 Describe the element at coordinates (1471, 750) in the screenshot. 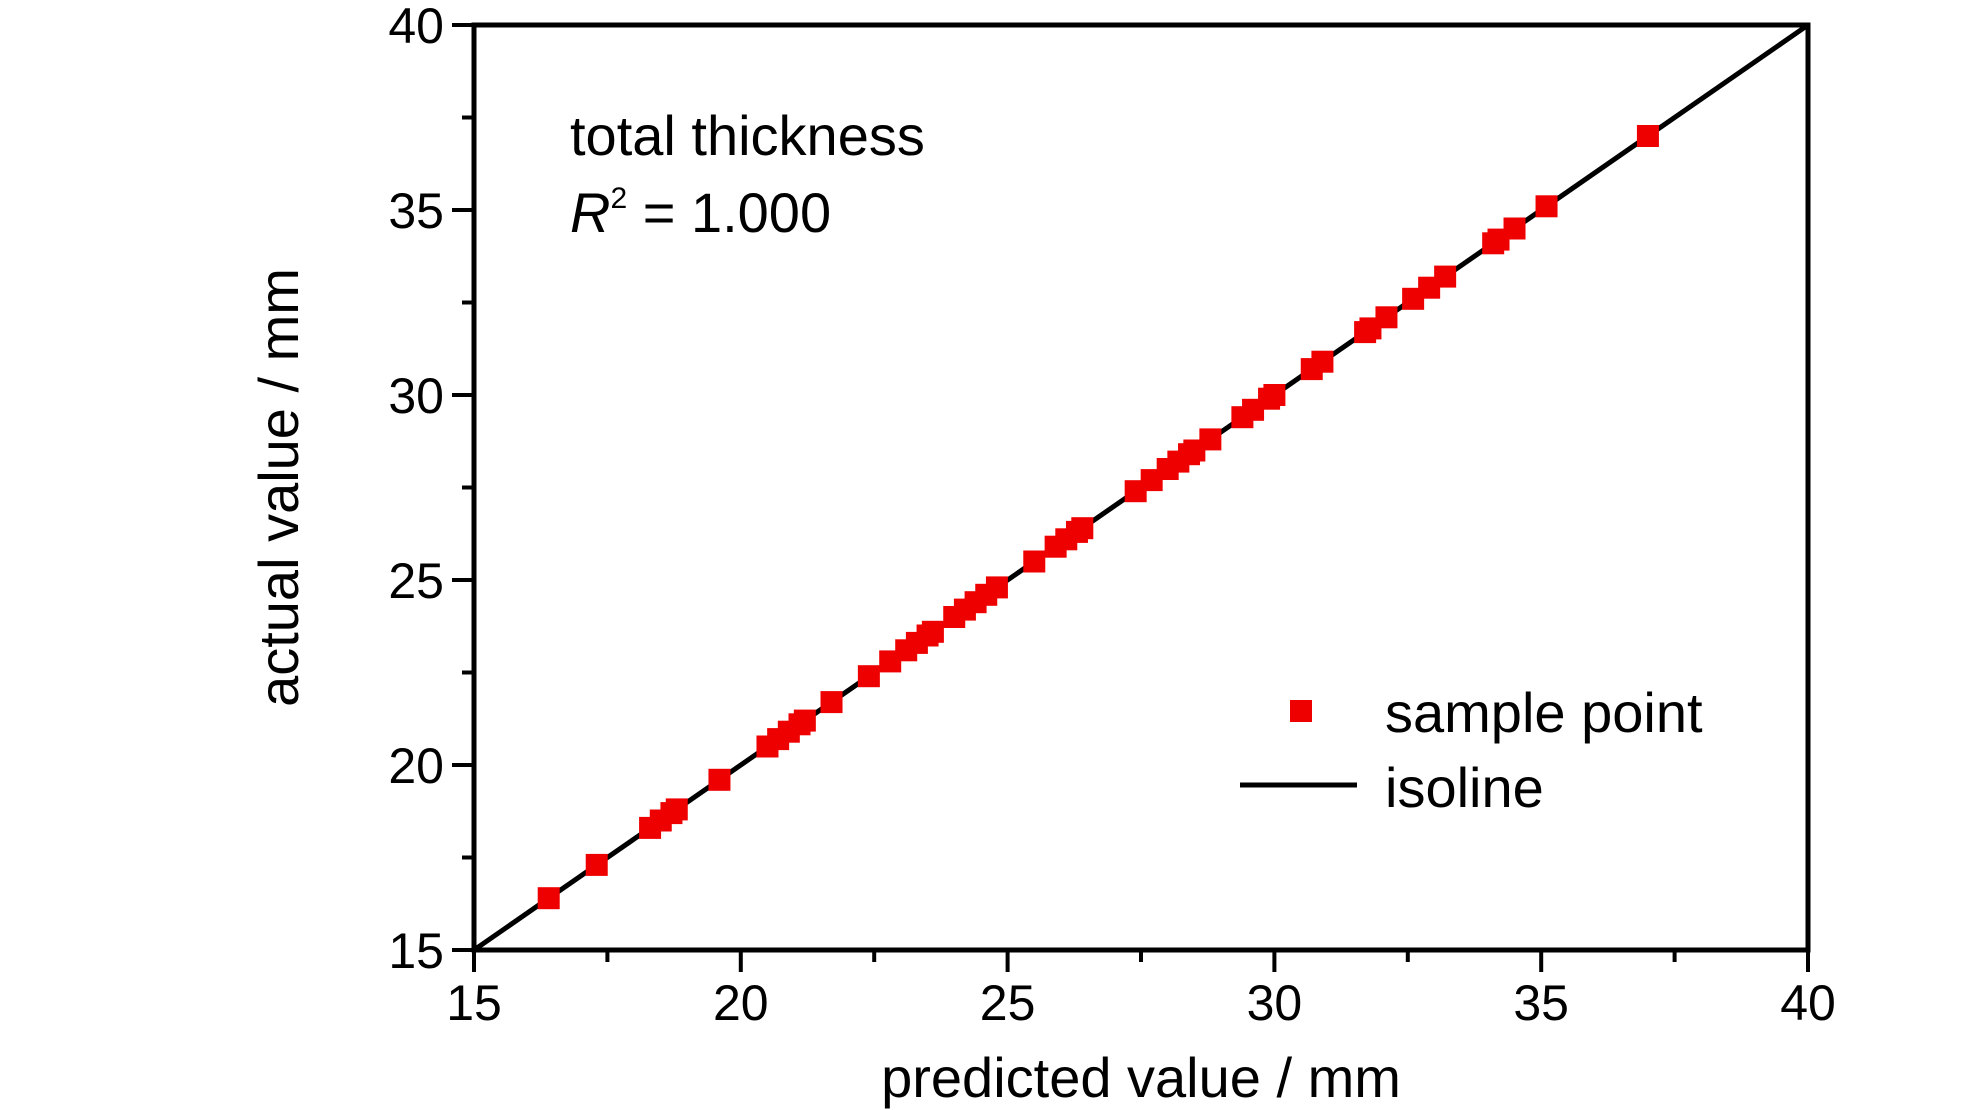

I see `legend: sample point isoline` at that location.